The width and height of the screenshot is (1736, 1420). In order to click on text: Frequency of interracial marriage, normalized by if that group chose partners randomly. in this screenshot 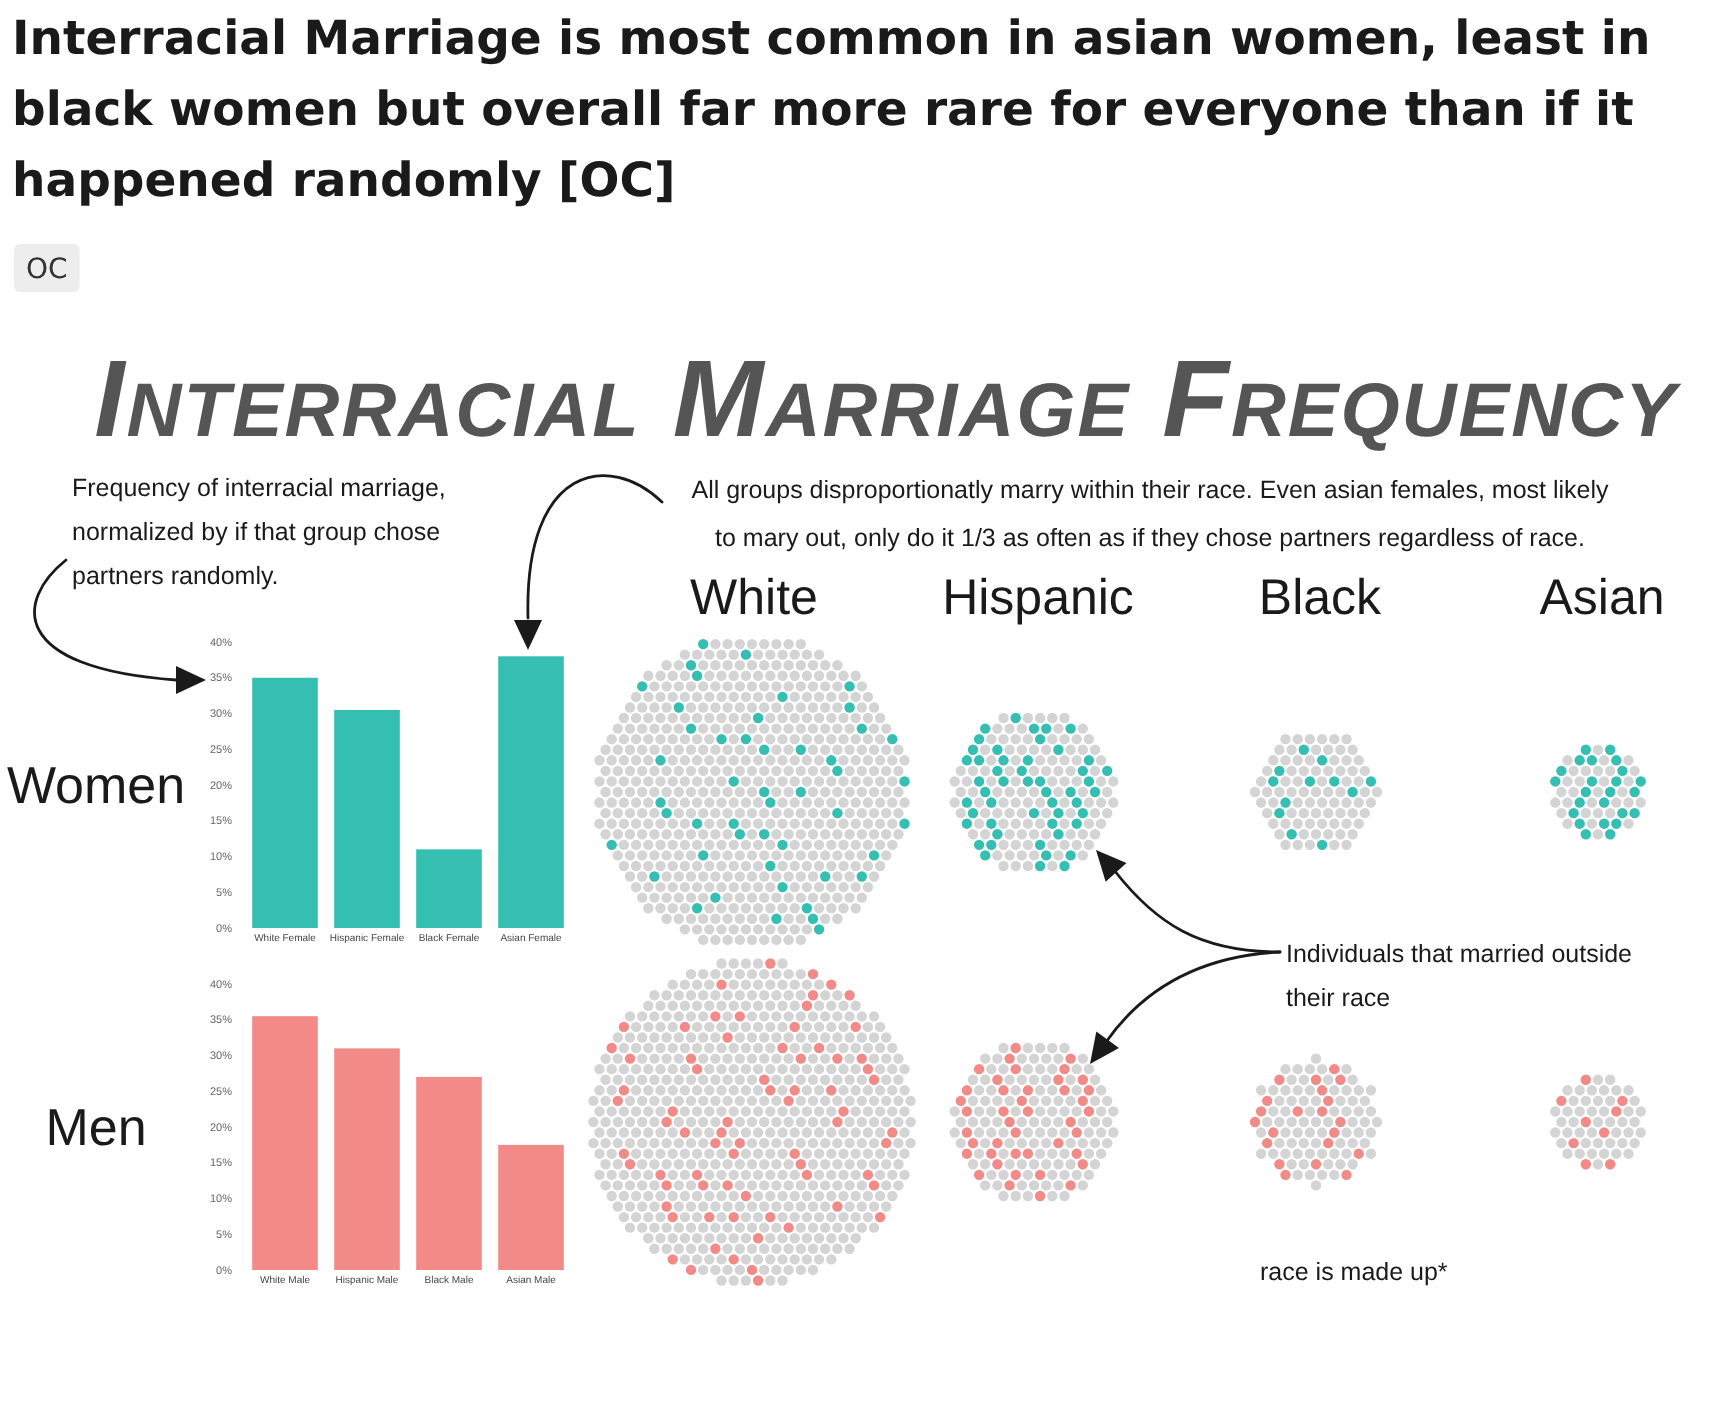, I will do `click(259, 532)`.